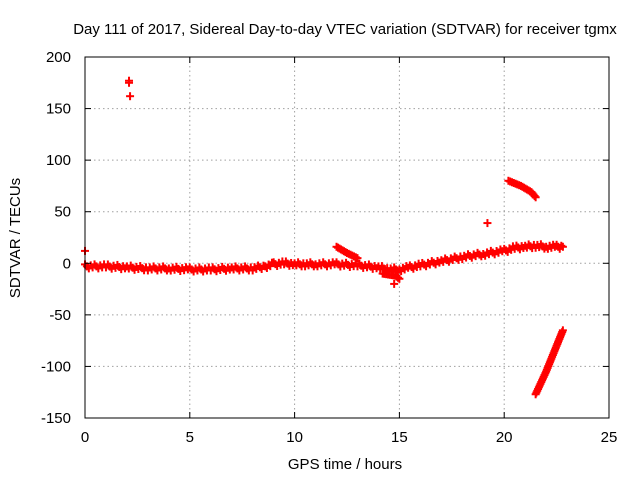 The height and width of the screenshot is (480, 640). What do you see at coordinates (58, 160) in the screenshot?
I see `y-tick-label: 100` at bounding box center [58, 160].